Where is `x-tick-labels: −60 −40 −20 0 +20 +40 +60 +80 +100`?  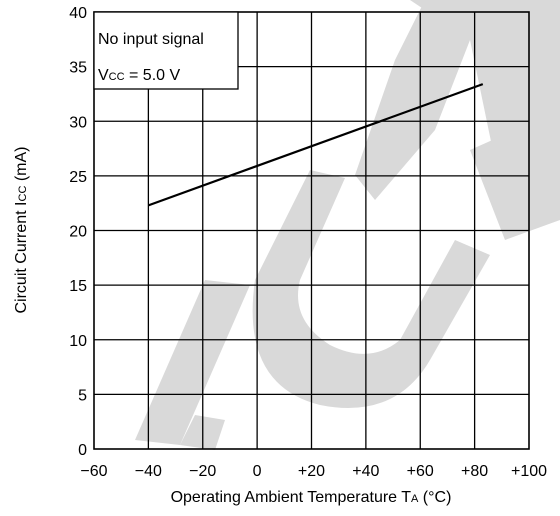
x-tick-labels: −60 −40 −20 0 +20 +40 +60 +80 +100 is located at coordinates (313, 471).